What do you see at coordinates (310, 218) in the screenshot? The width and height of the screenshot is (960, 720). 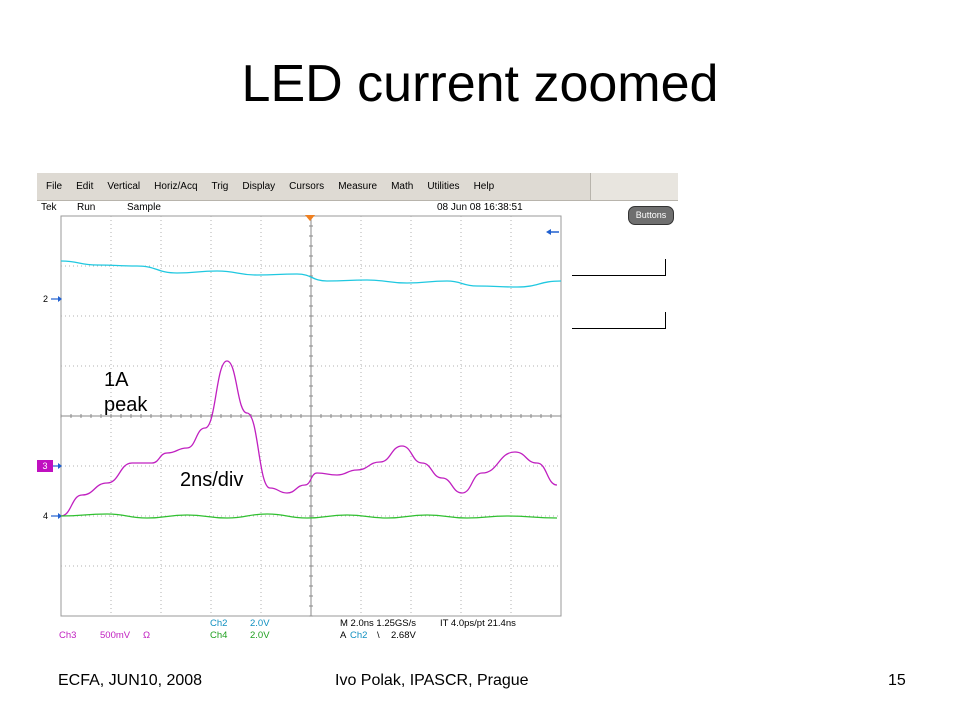 I see `trigger-position-marker` at bounding box center [310, 218].